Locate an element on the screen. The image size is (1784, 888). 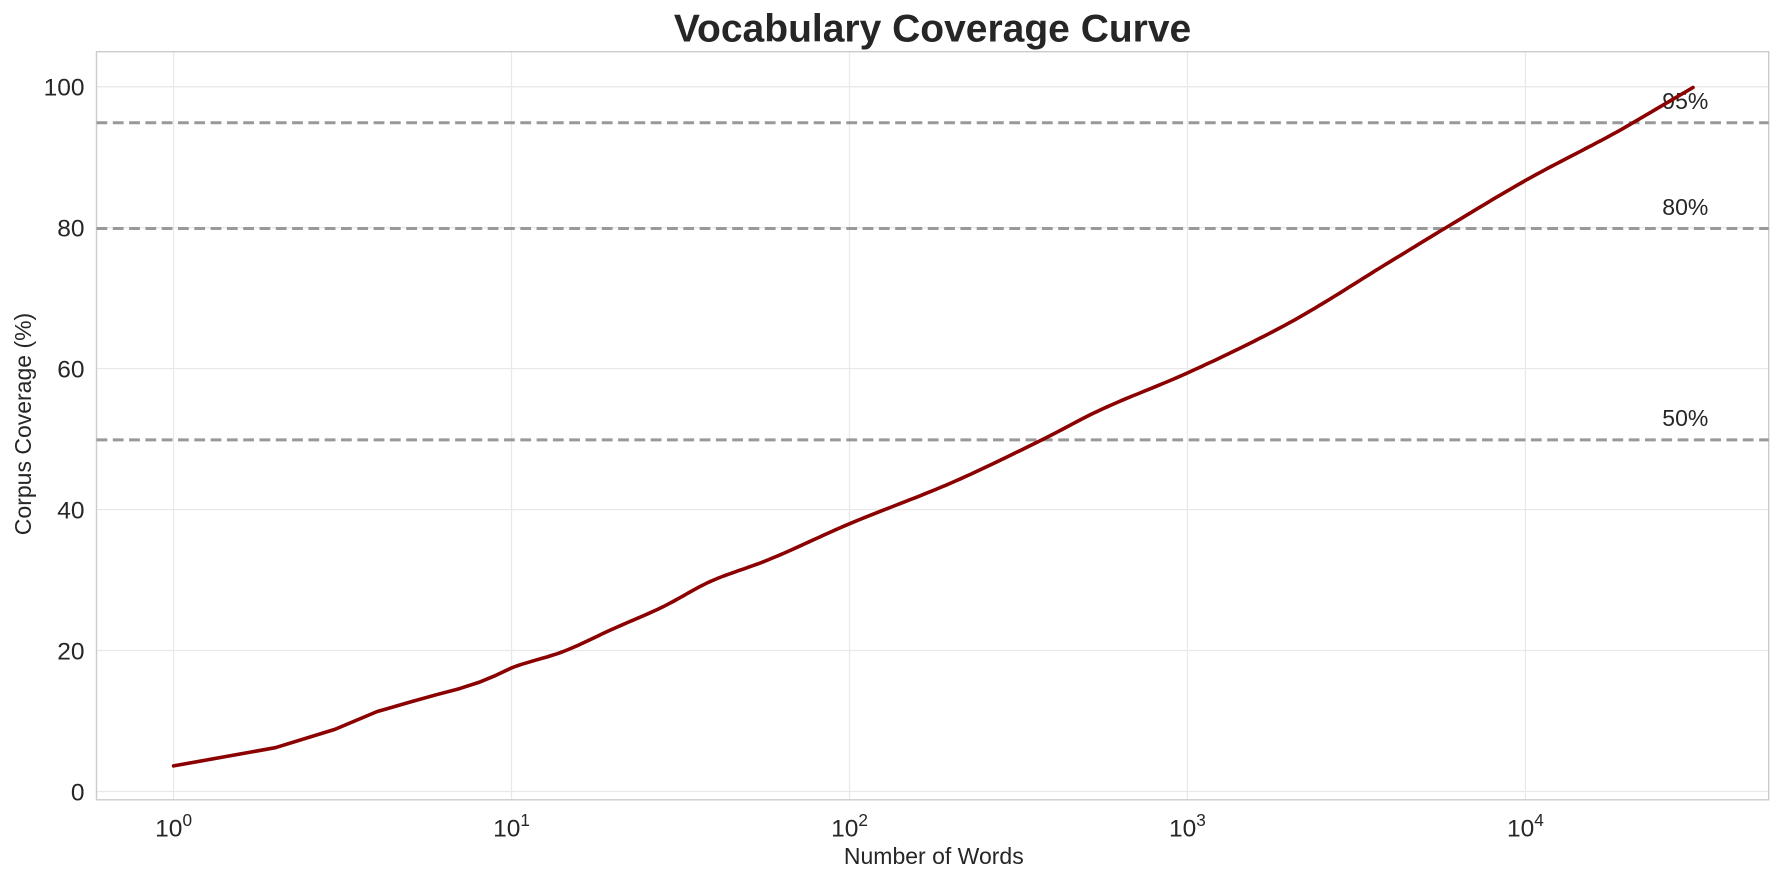
svg-text: 60 is located at coordinates (70, 369).